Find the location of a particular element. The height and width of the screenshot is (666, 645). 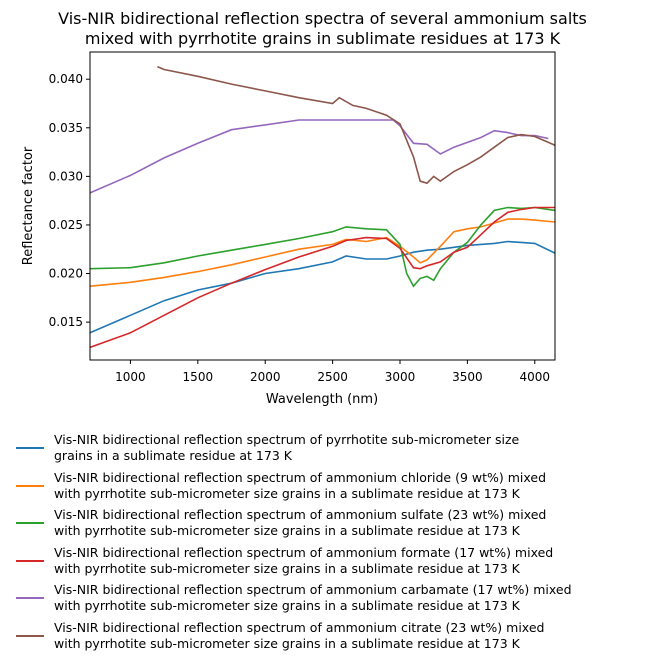

y-axis-label: Reflectance factor is located at coordinates (28, 205).